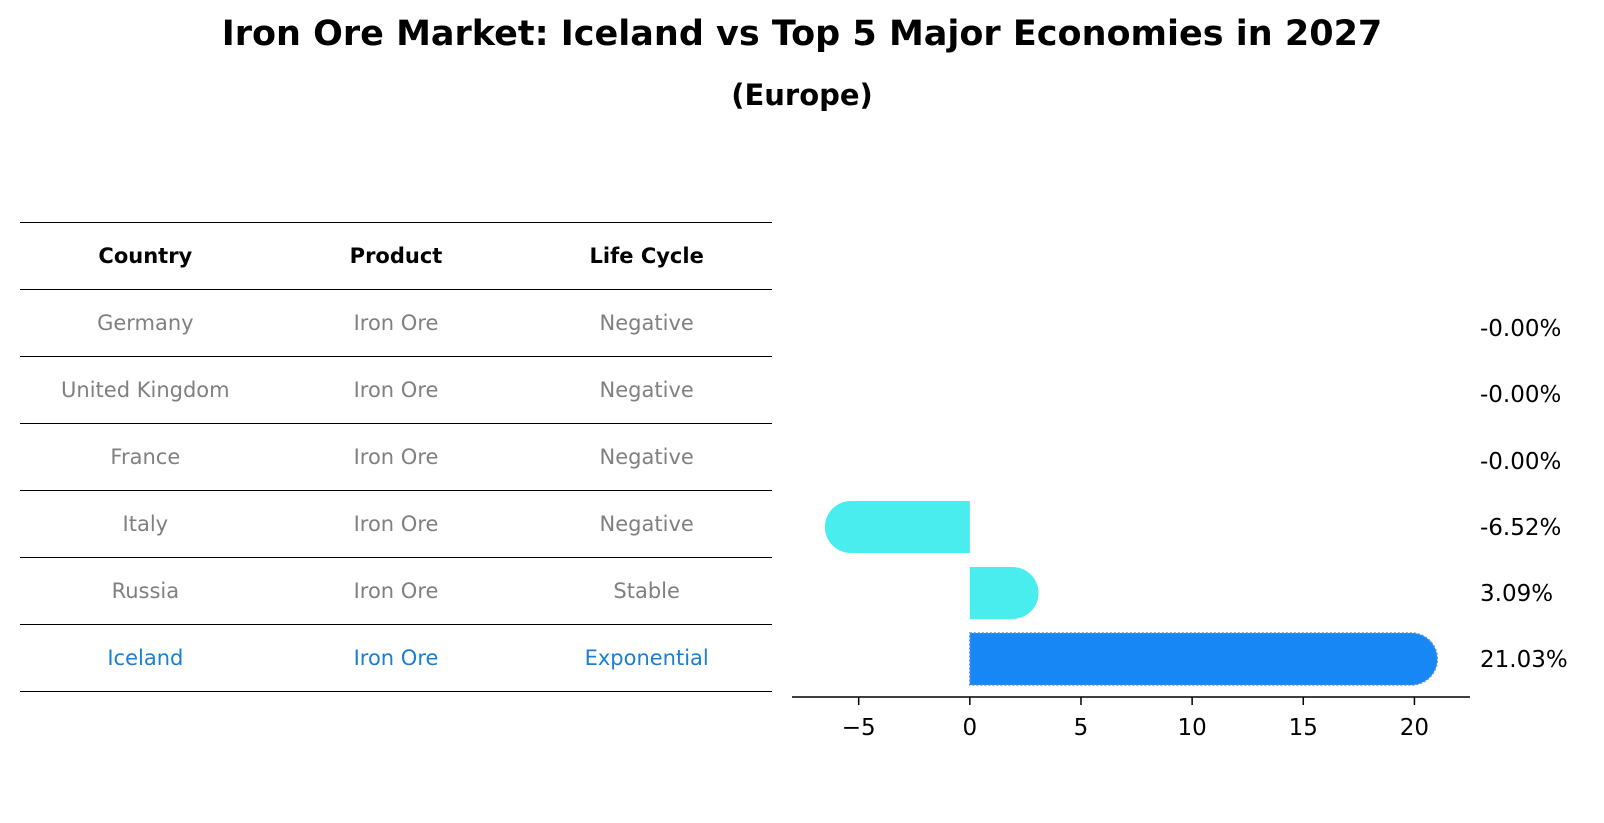 The width and height of the screenshot is (1604, 823). Describe the element at coordinates (1516, 594) in the screenshot. I see `value-label: 3.09%` at that location.